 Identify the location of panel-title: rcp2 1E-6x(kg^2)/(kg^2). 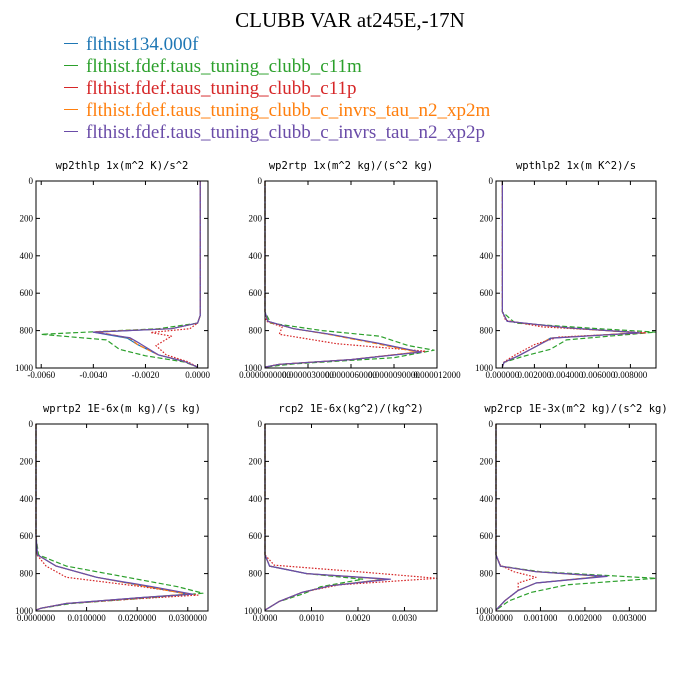
(350, 409).